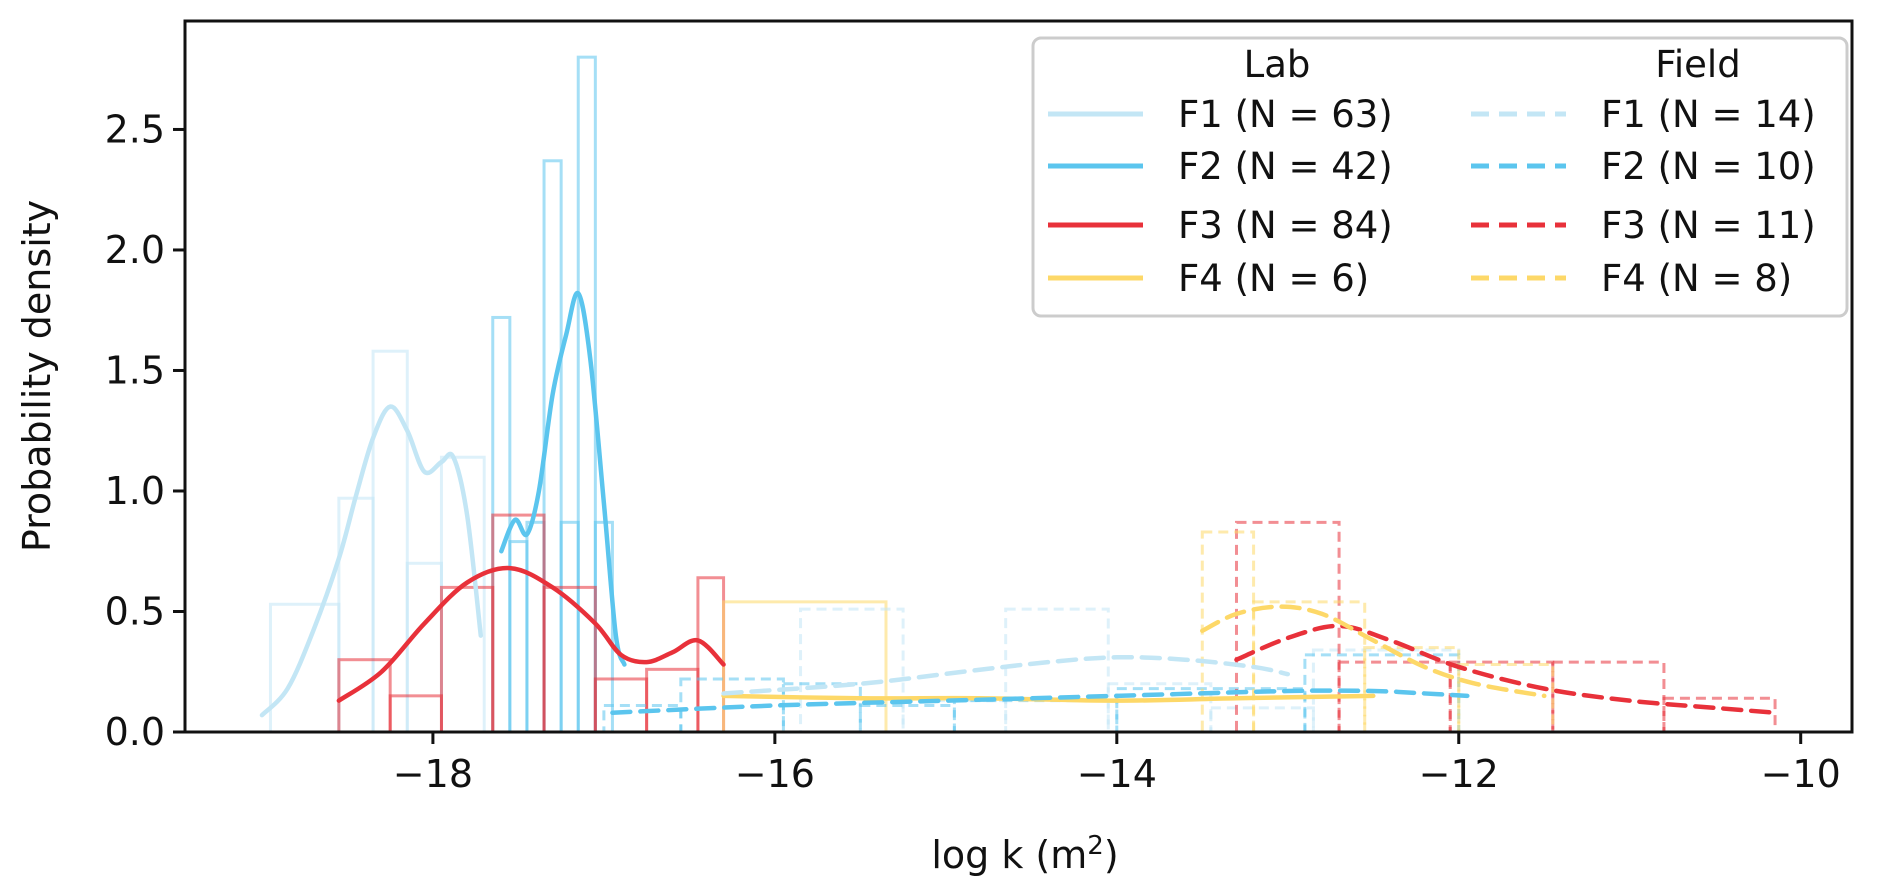 The width and height of the screenshot is (1892, 895). I want to click on x-tick-label: −18, so click(433, 774).